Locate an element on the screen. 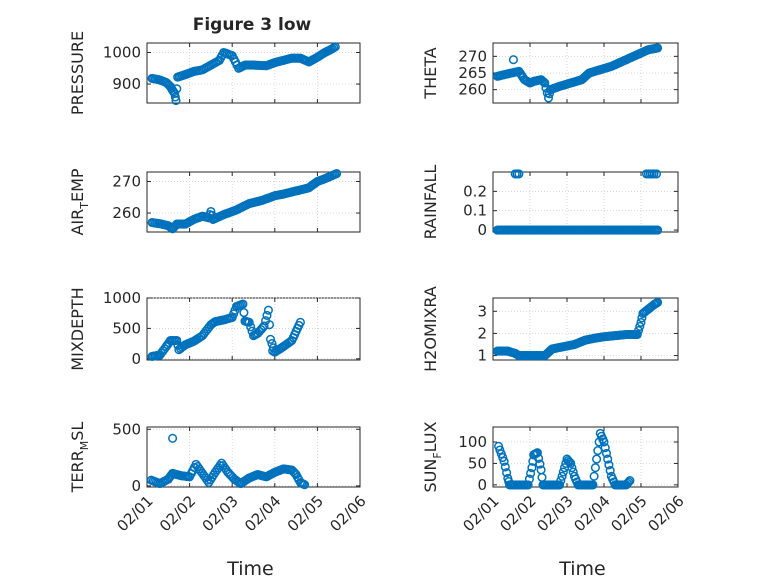 Image resolution: width=778 pixels, height=583 pixels. y-axis-label: MIXDEPTH is located at coordinates (77, 328).